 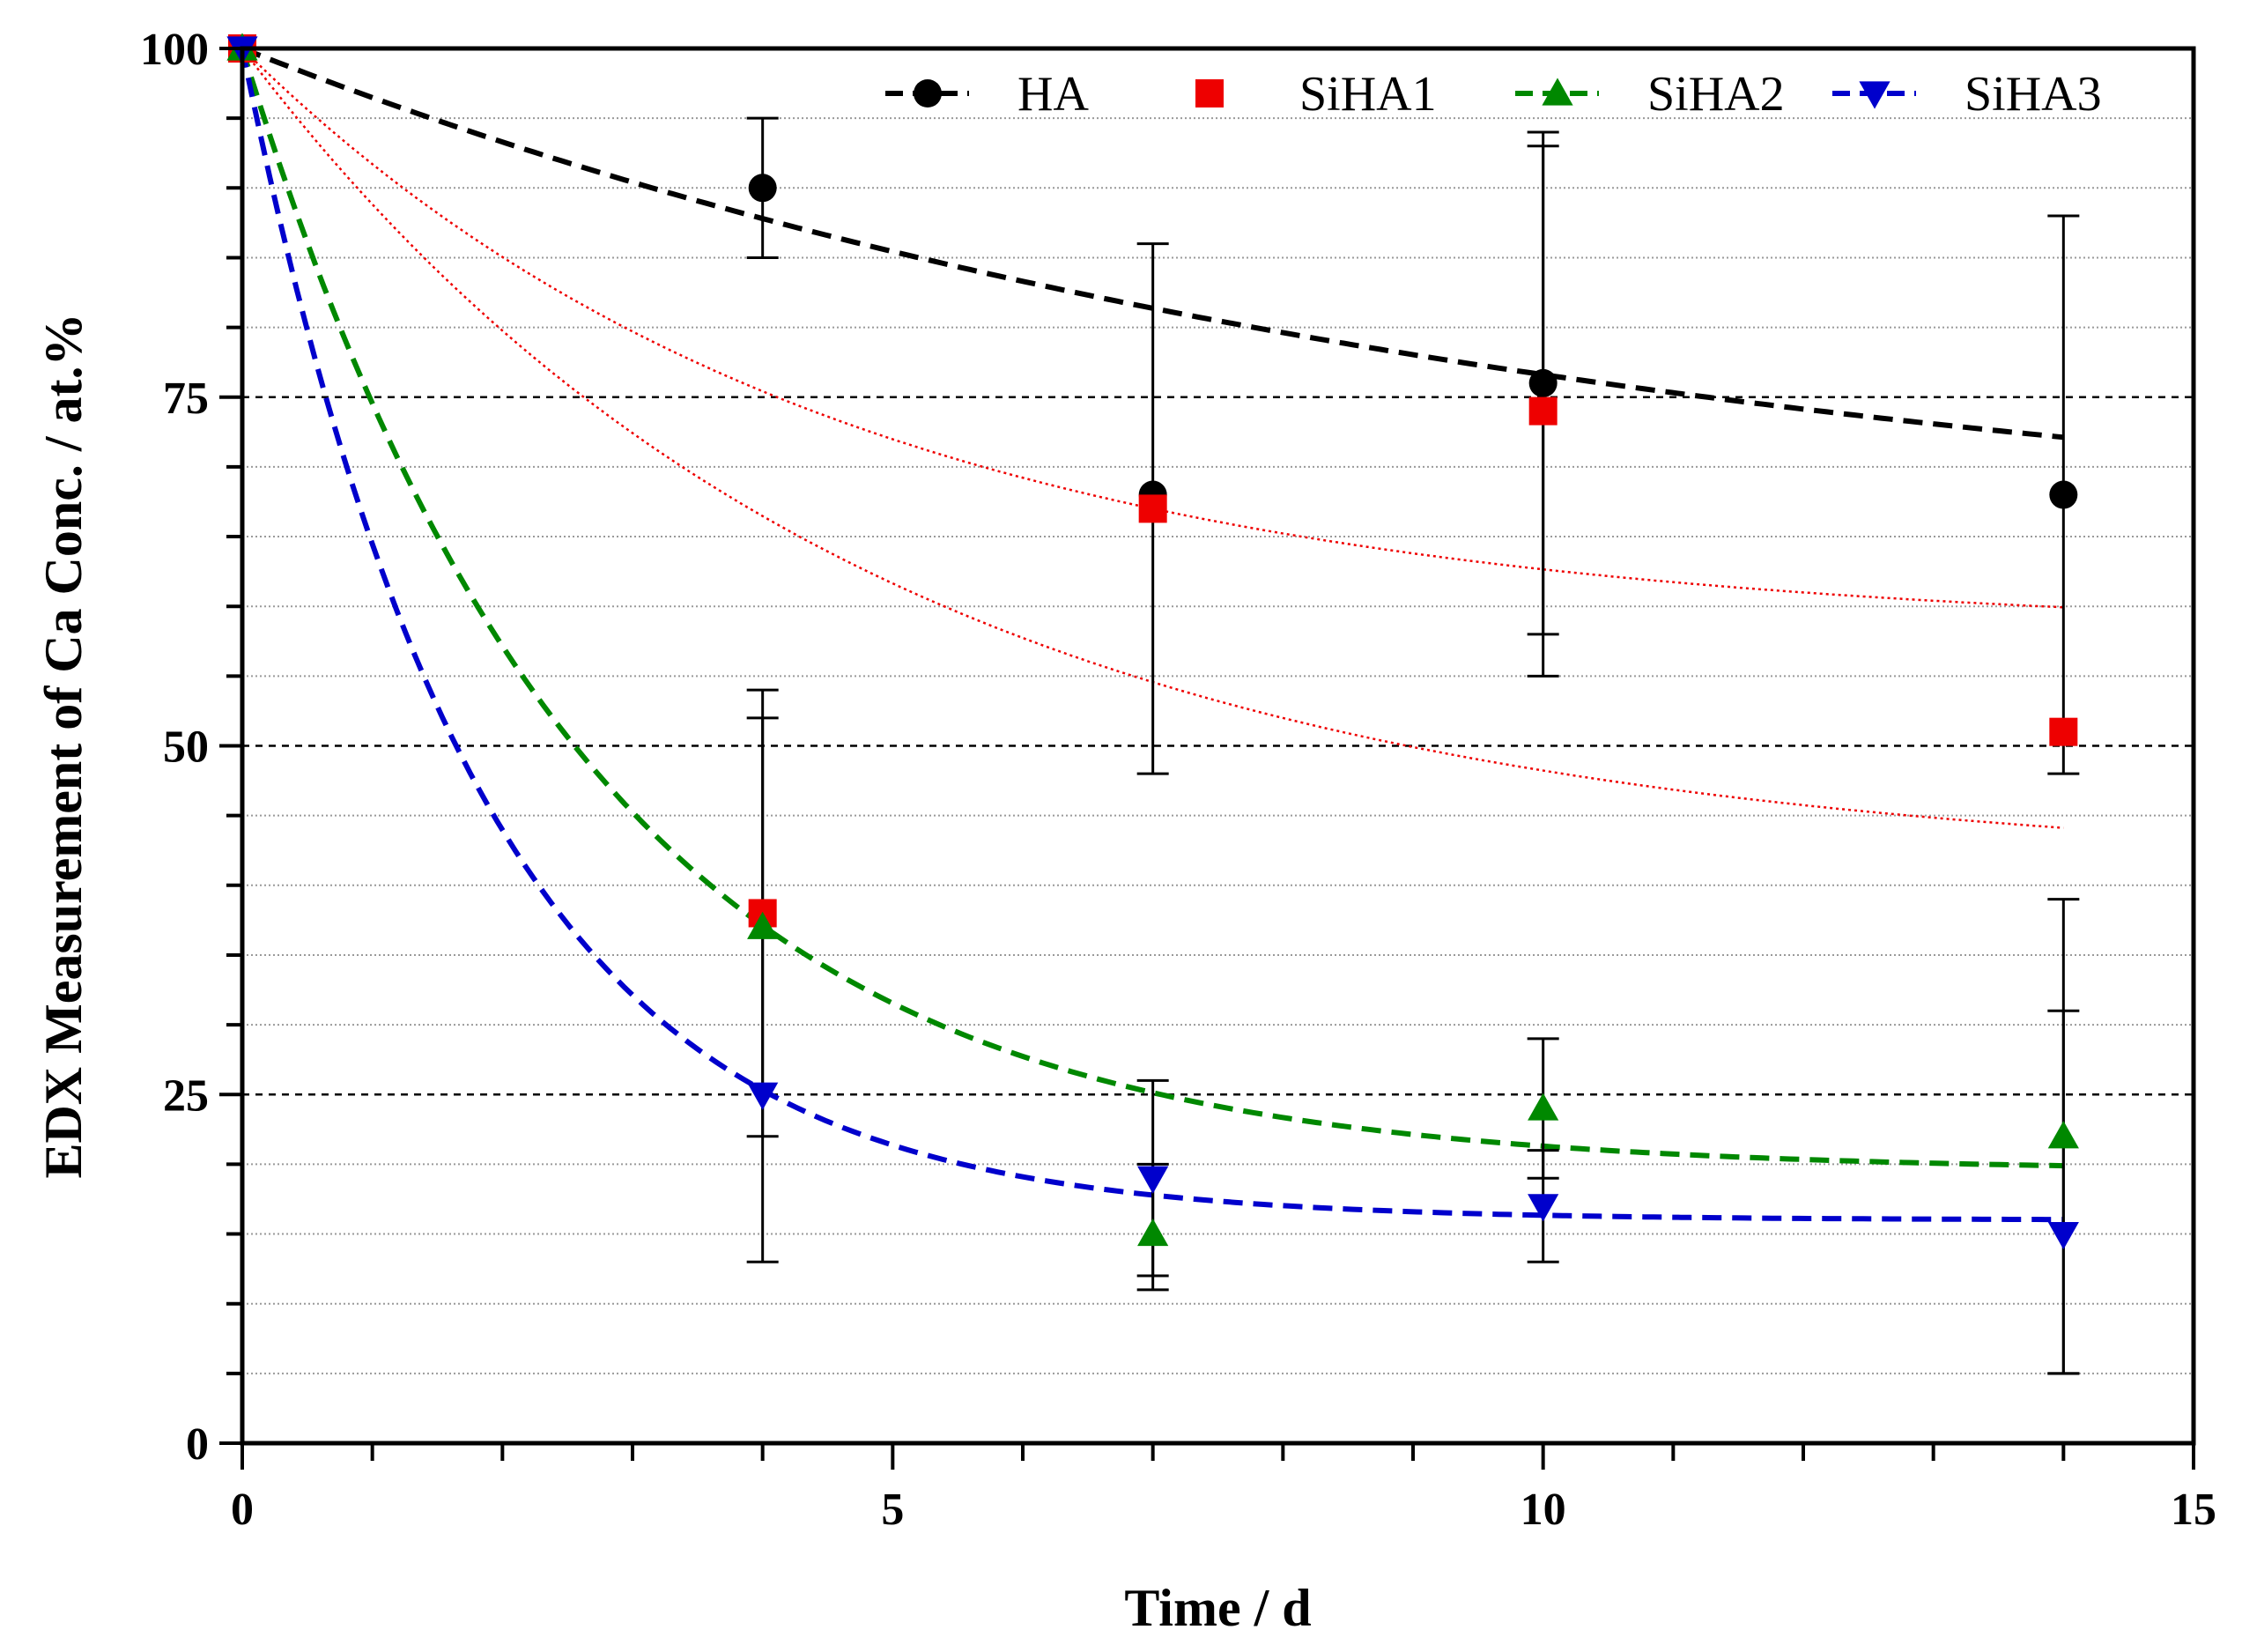 I want to click on y-tick-label: 25, so click(x=186, y=1095).